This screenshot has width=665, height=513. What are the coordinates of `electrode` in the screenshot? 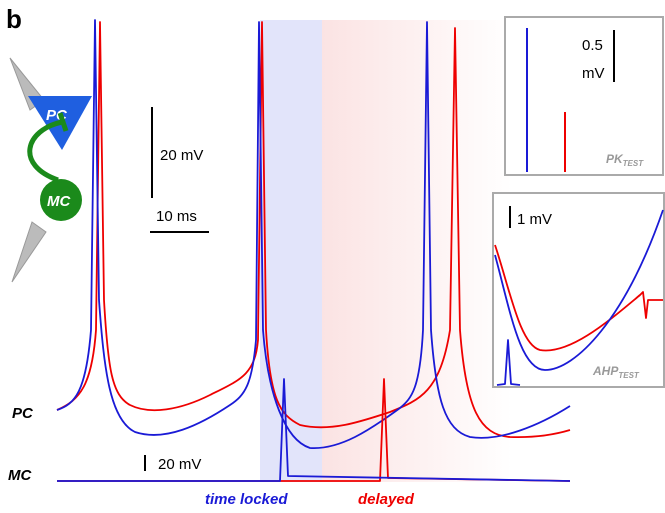 It's located at (29, 252).